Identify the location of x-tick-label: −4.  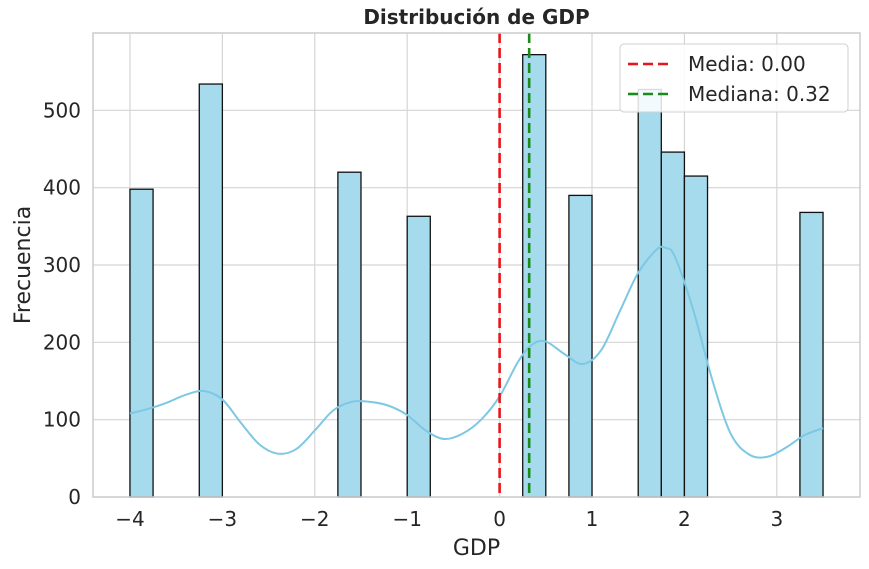
(129, 519).